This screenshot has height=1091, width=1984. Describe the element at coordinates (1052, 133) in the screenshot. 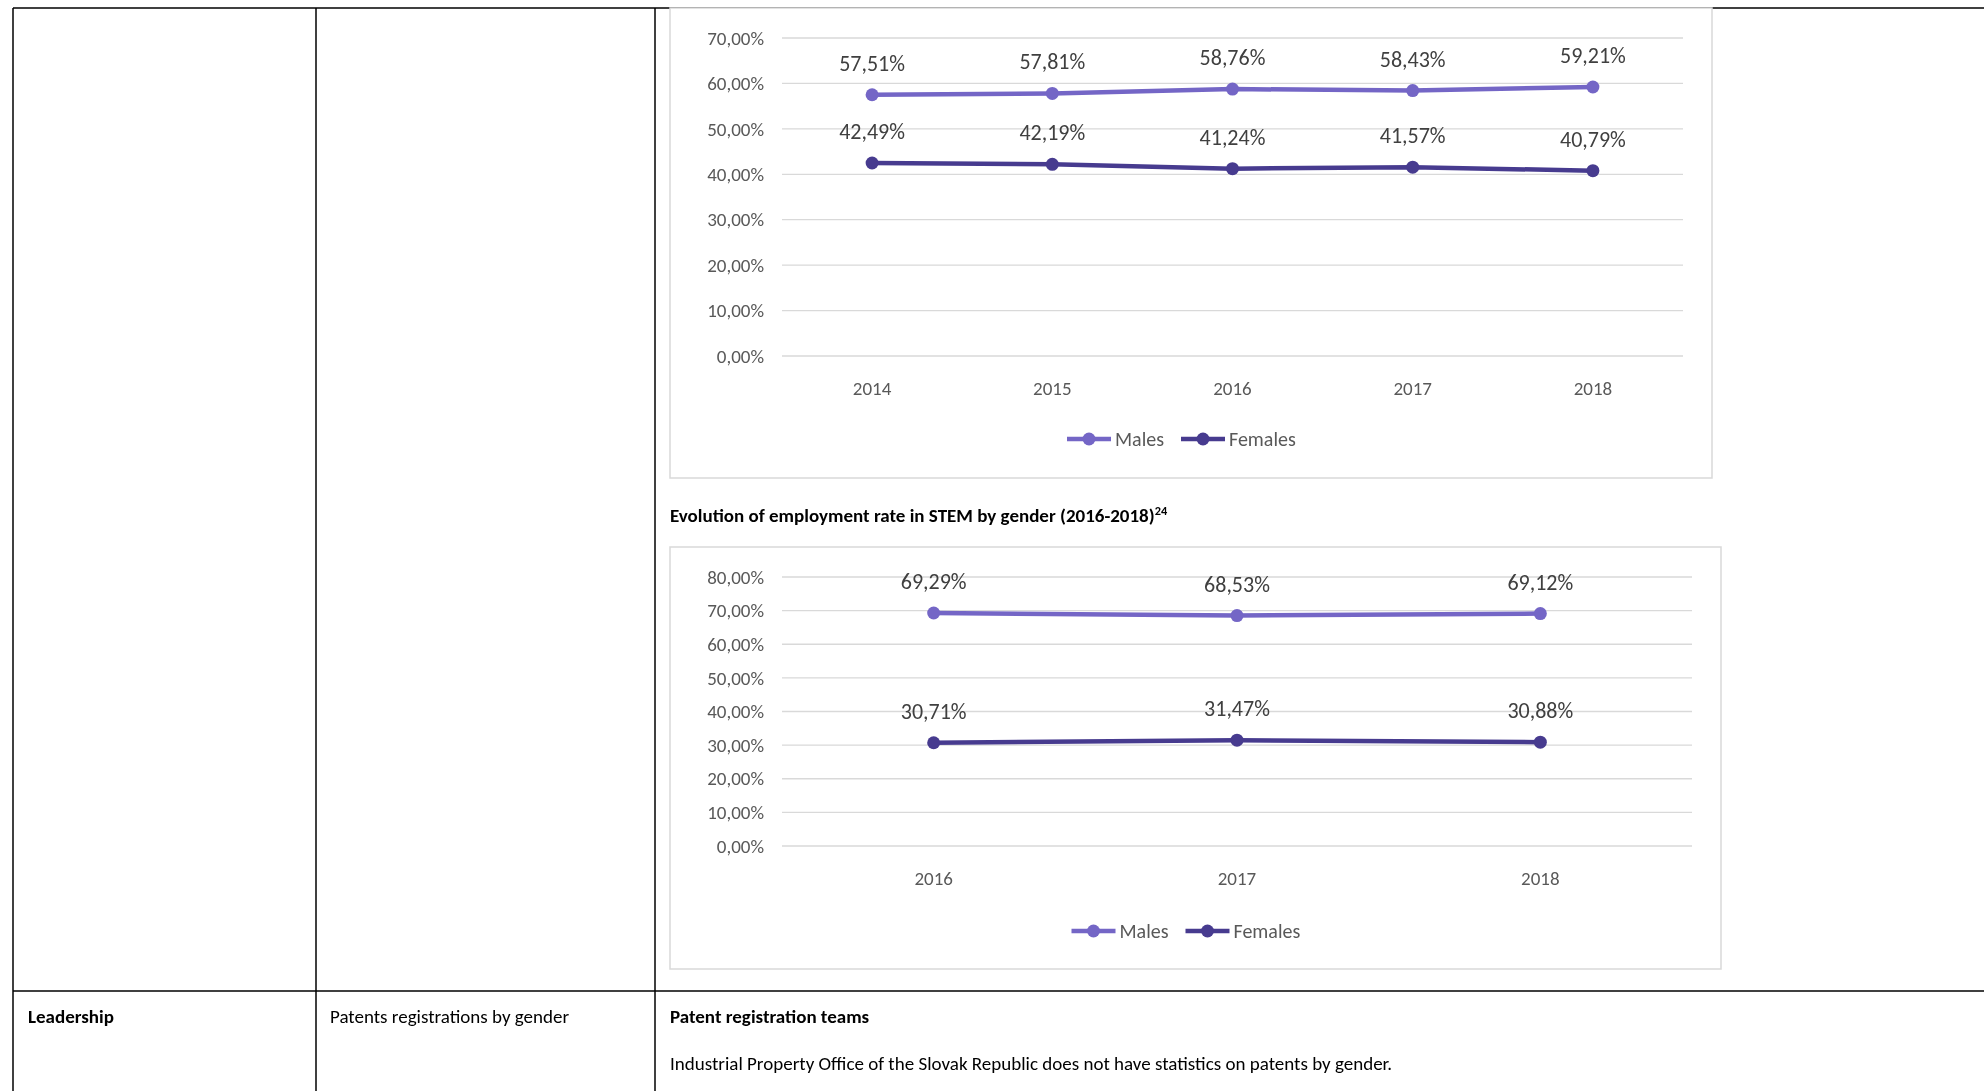

I see `data-label: 42,19%` at that location.